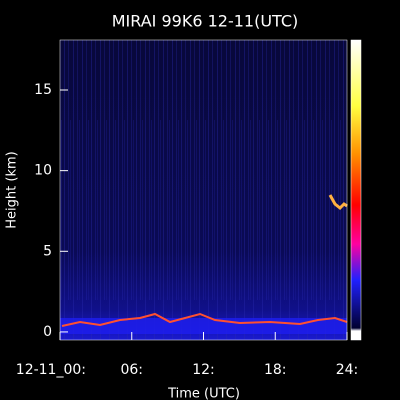  Describe the element at coordinates (43, 171) in the screenshot. I see `y-tick-label: 10` at that location.